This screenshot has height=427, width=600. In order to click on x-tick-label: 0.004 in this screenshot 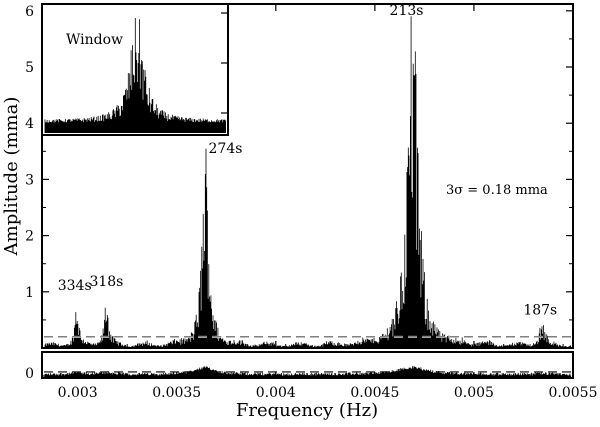, I will do `click(276, 393)`.